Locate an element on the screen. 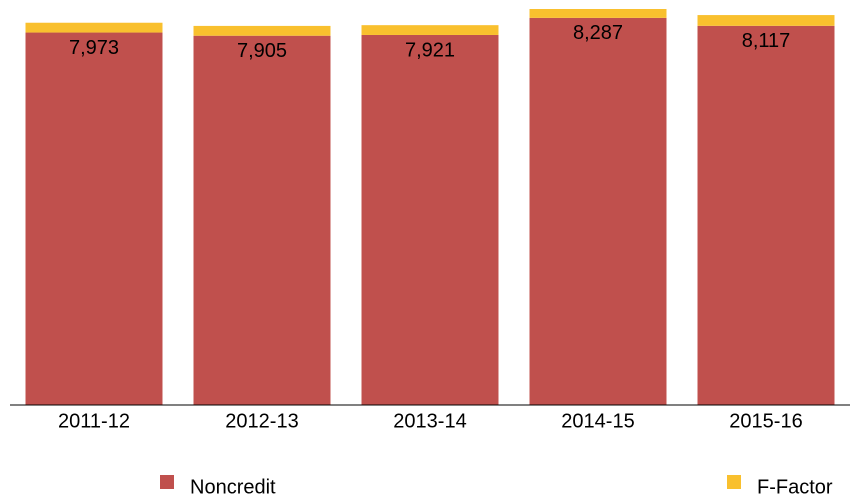 This screenshot has height=499, width=850. data-label: 7,905 is located at coordinates (262, 51).